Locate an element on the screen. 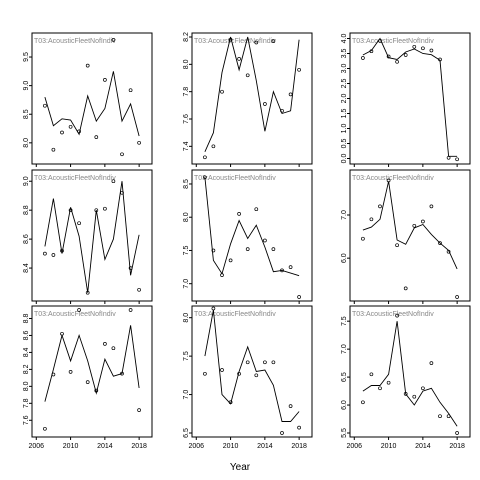 The height and width of the screenshot is (480, 480). panel-2: T03:AcousticFleetNofIndiv 7.4 7.6 7.8 8.0 8.2 is located at coordinates (248, 99).